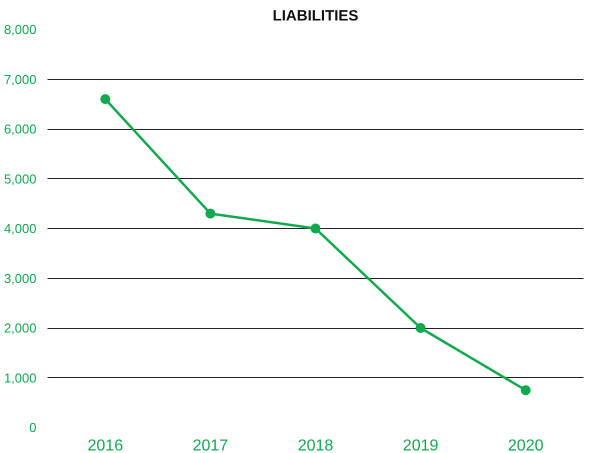 This screenshot has height=453, width=603. I want to click on y-tick-label: 6,000, so click(20, 129).